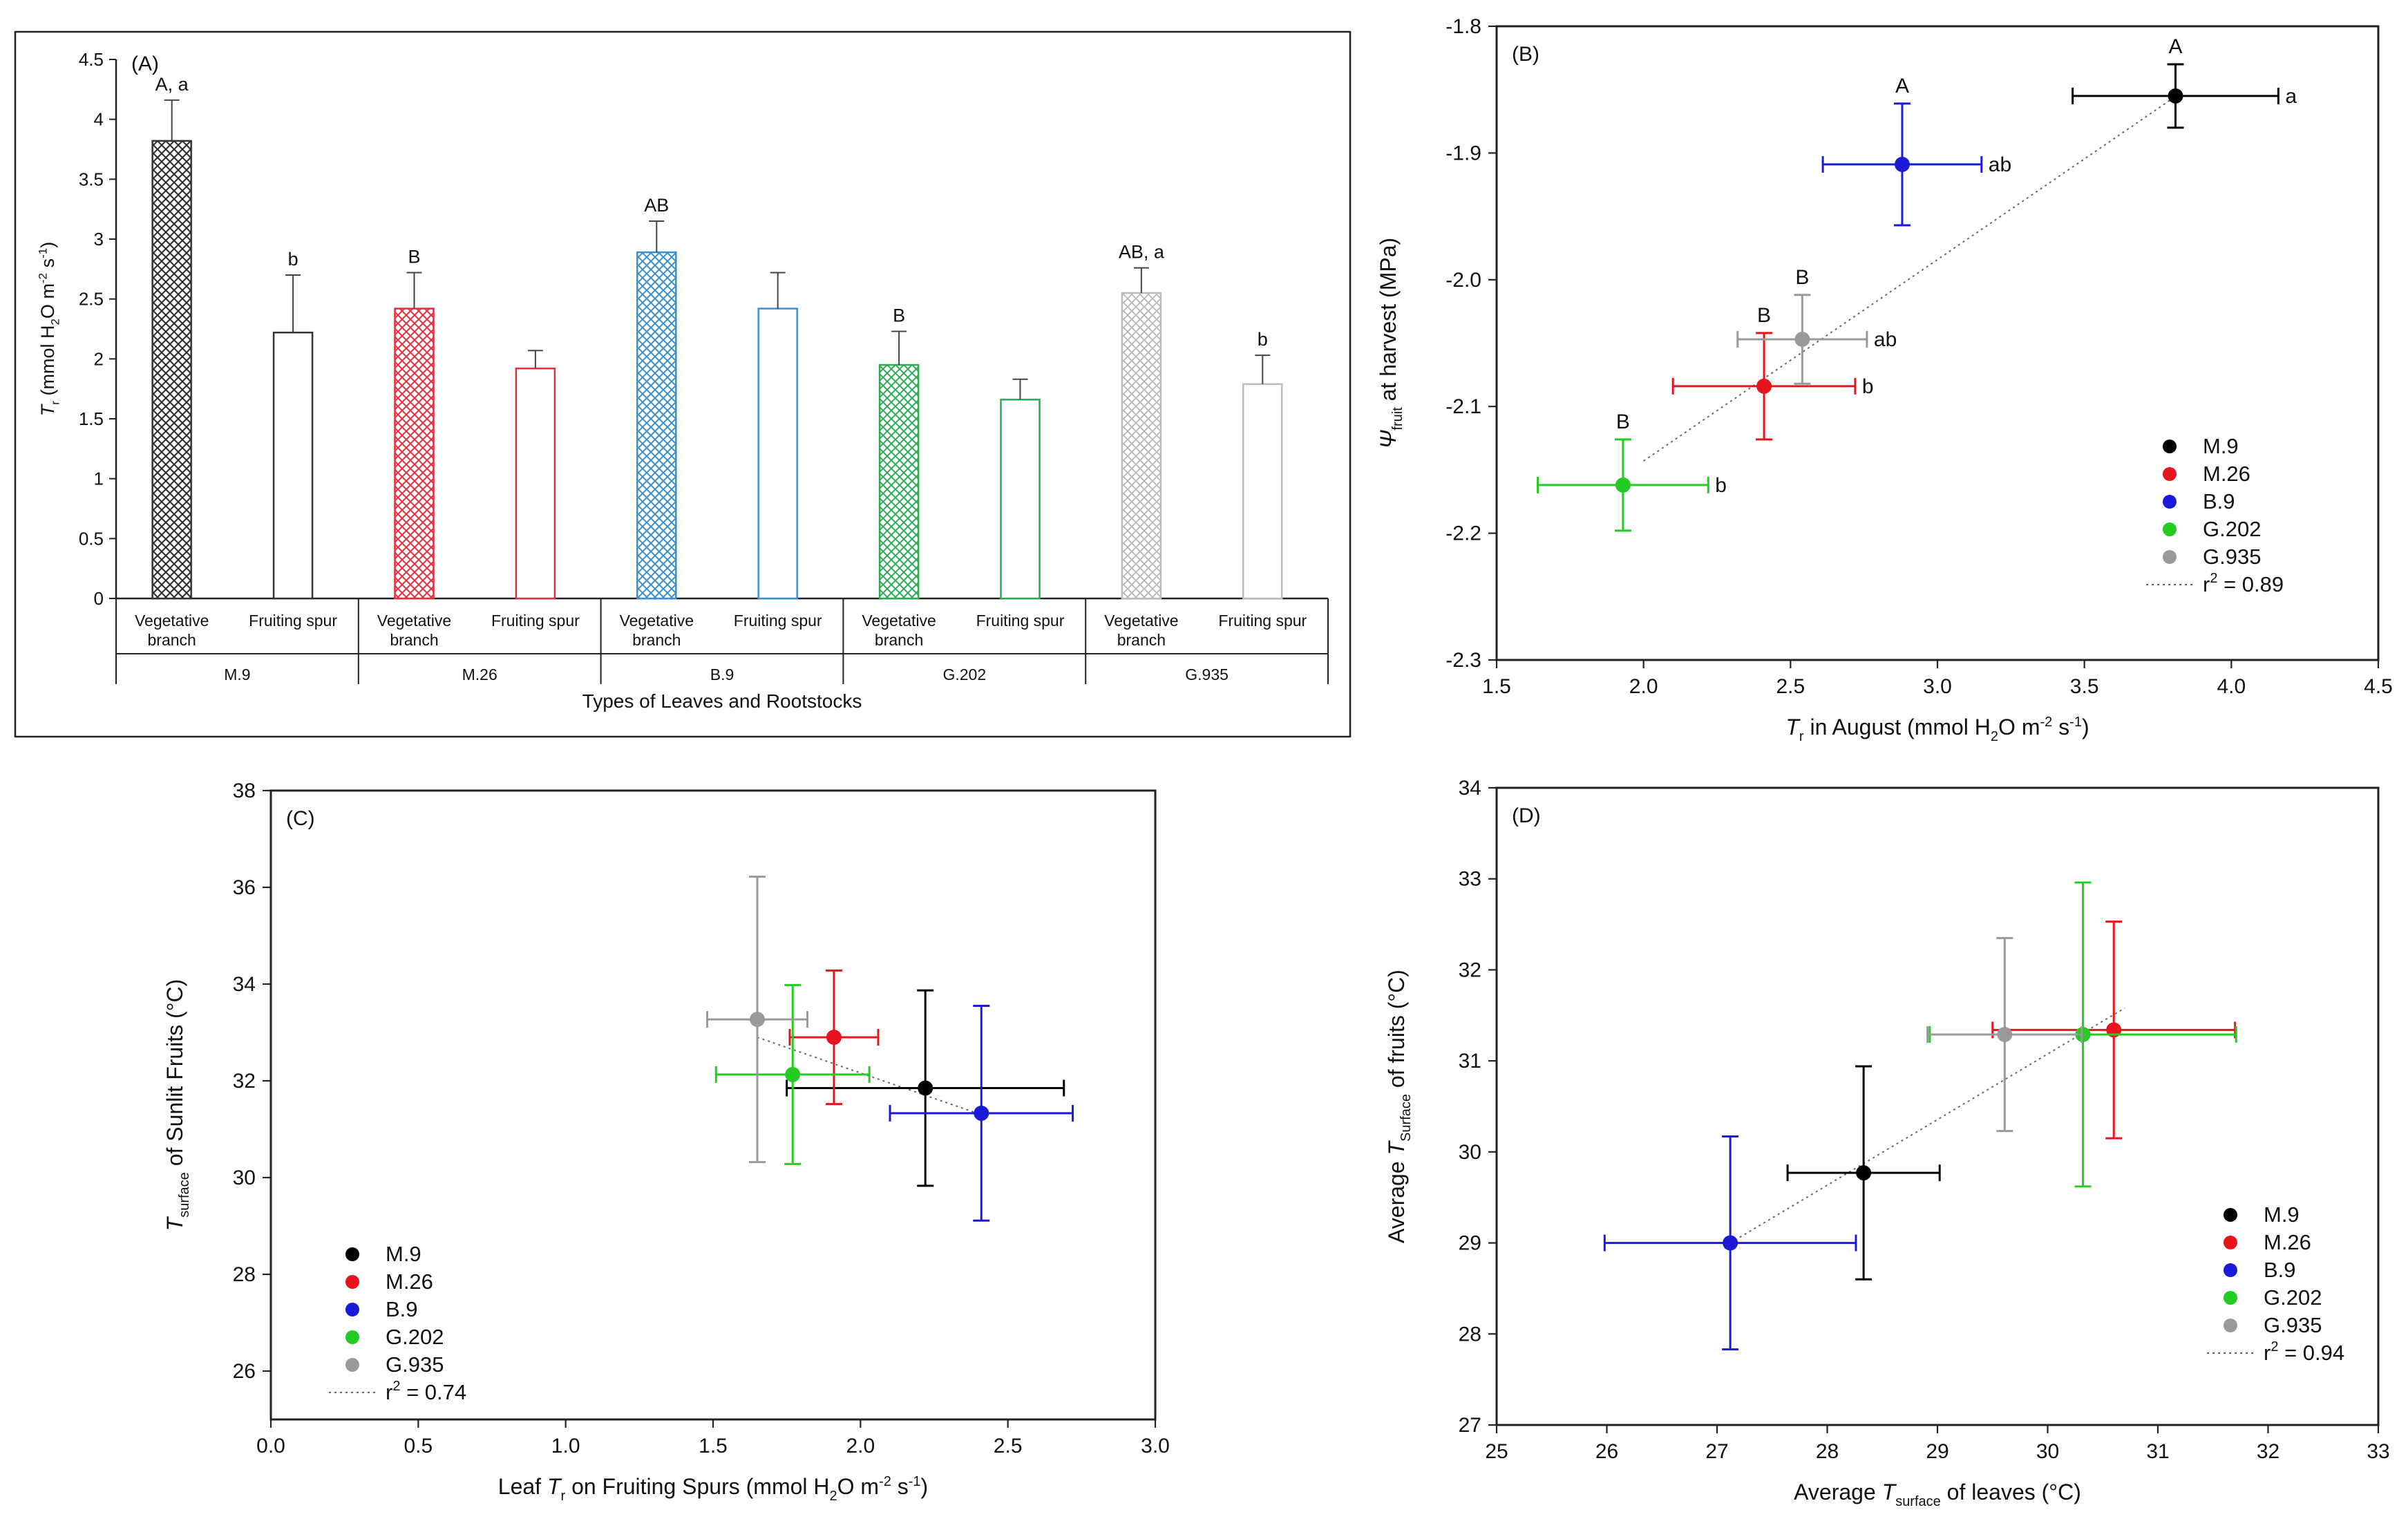 This screenshot has width=2408, height=1539. Describe the element at coordinates (1463, 280) in the screenshot. I see `y-tick-label: -2.0` at that location.